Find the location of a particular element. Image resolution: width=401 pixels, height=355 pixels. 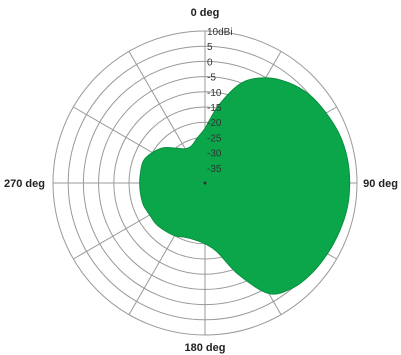

radial-tick-label: -5 is located at coordinates (211, 78).